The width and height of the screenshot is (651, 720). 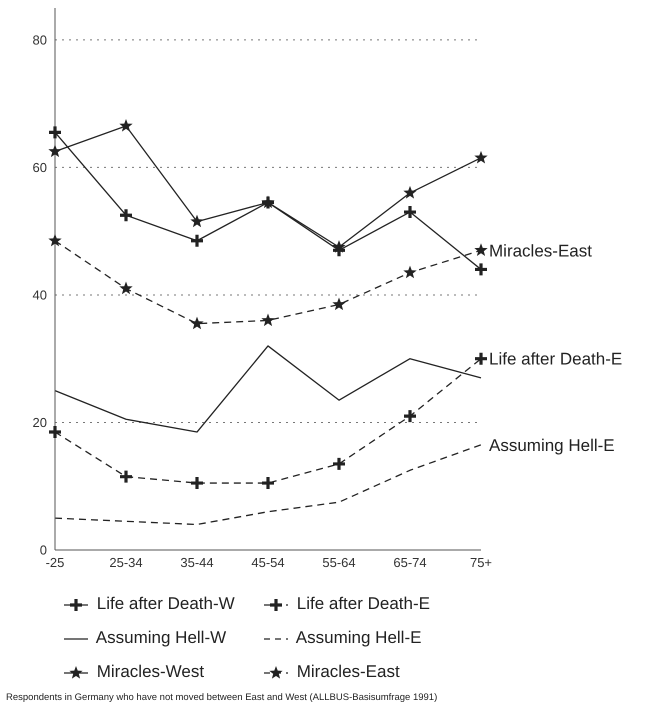 What do you see at coordinates (540, 250) in the screenshot?
I see `annotation: Miracles-East` at bounding box center [540, 250].